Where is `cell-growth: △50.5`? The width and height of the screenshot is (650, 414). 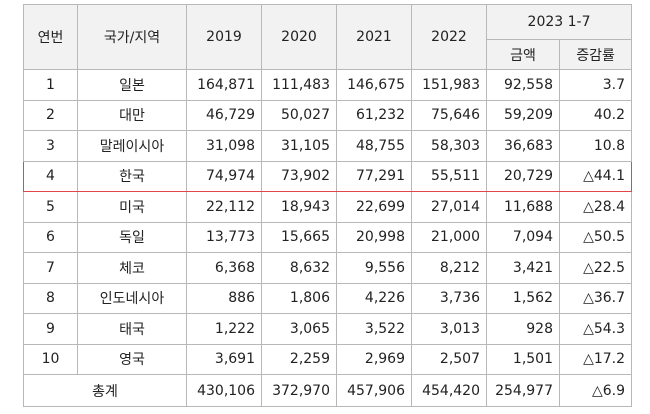 cell-growth: △50.5 is located at coordinates (595, 237).